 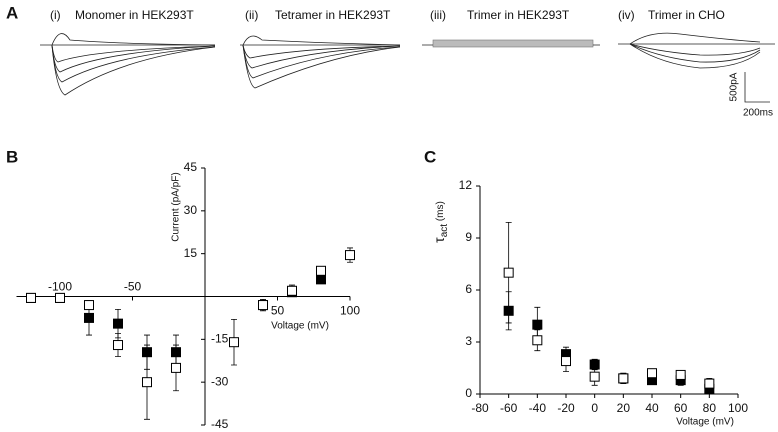 I want to click on y-tick-label: 9, so click(x=468, y=237).